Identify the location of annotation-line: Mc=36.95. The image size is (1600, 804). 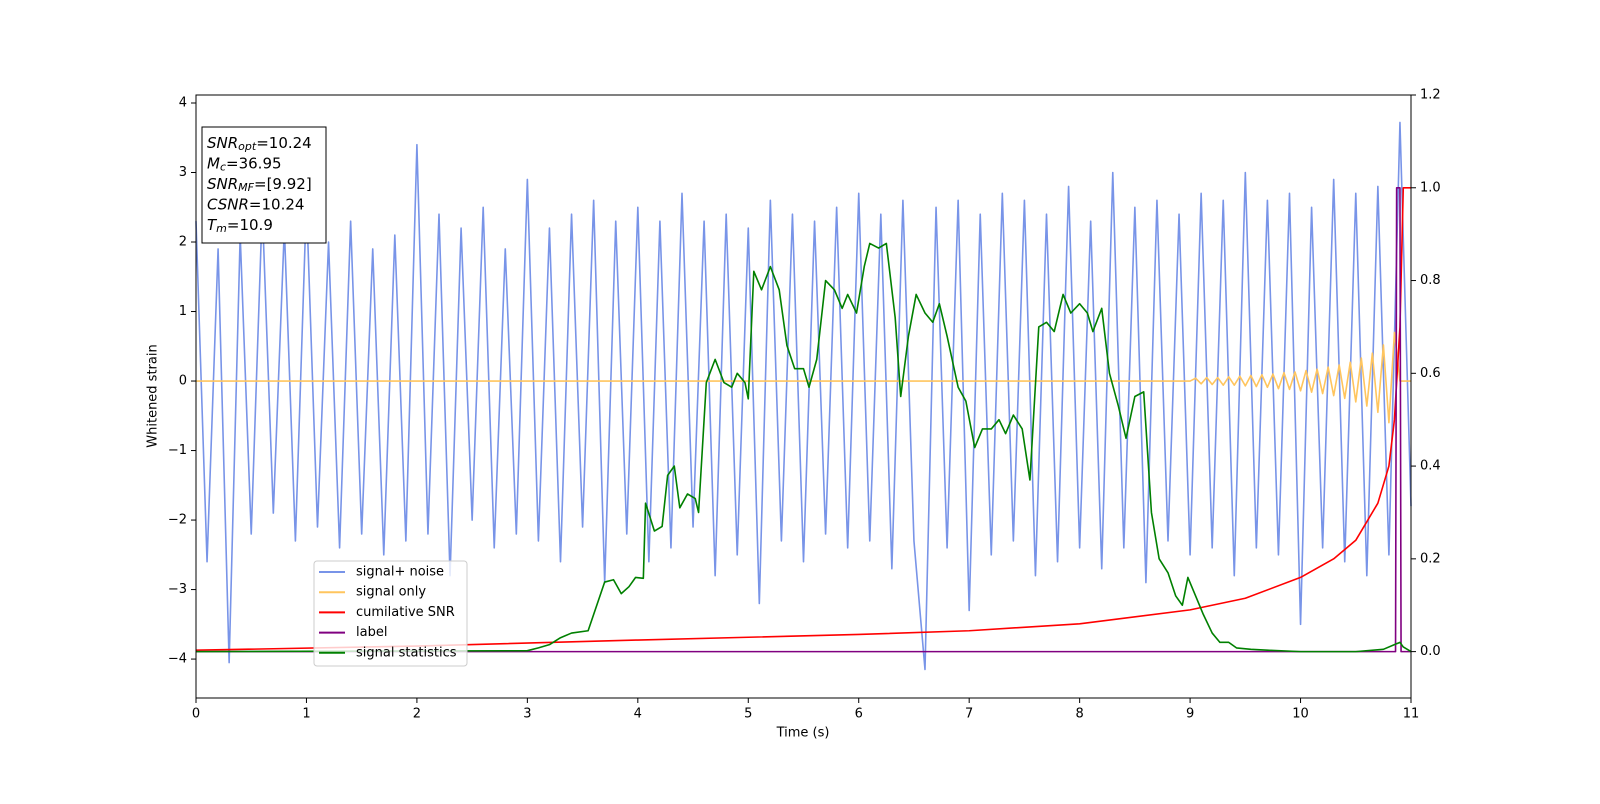
(244, 164).